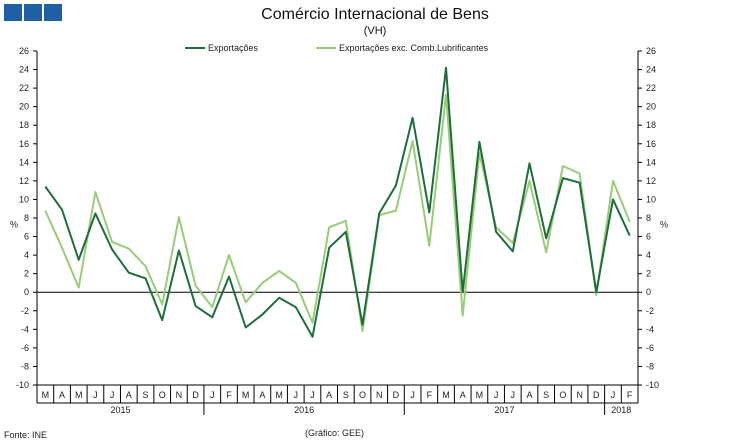 Image resolution: width=750 pixels, height=446 pixels. Describe the element at coordinates (648, 292) in the screenshot. I see `right-y-tick-label: 0` at that location.